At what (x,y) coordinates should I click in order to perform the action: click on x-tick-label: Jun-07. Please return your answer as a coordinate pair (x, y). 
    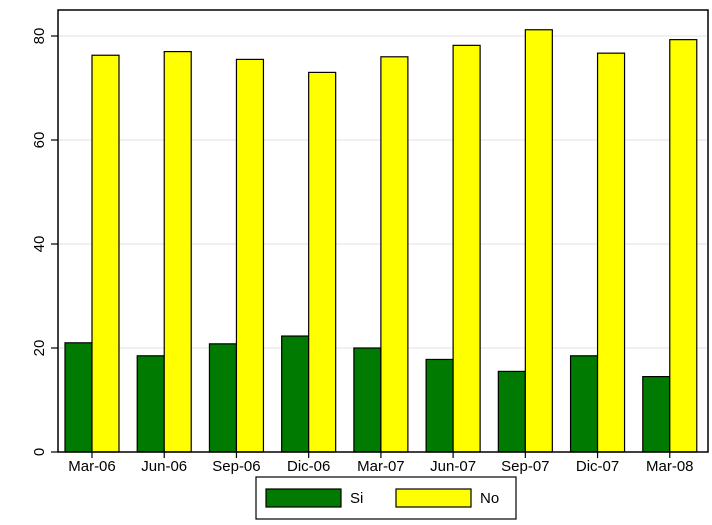
    Looking at the image, I should click on (453, 466).